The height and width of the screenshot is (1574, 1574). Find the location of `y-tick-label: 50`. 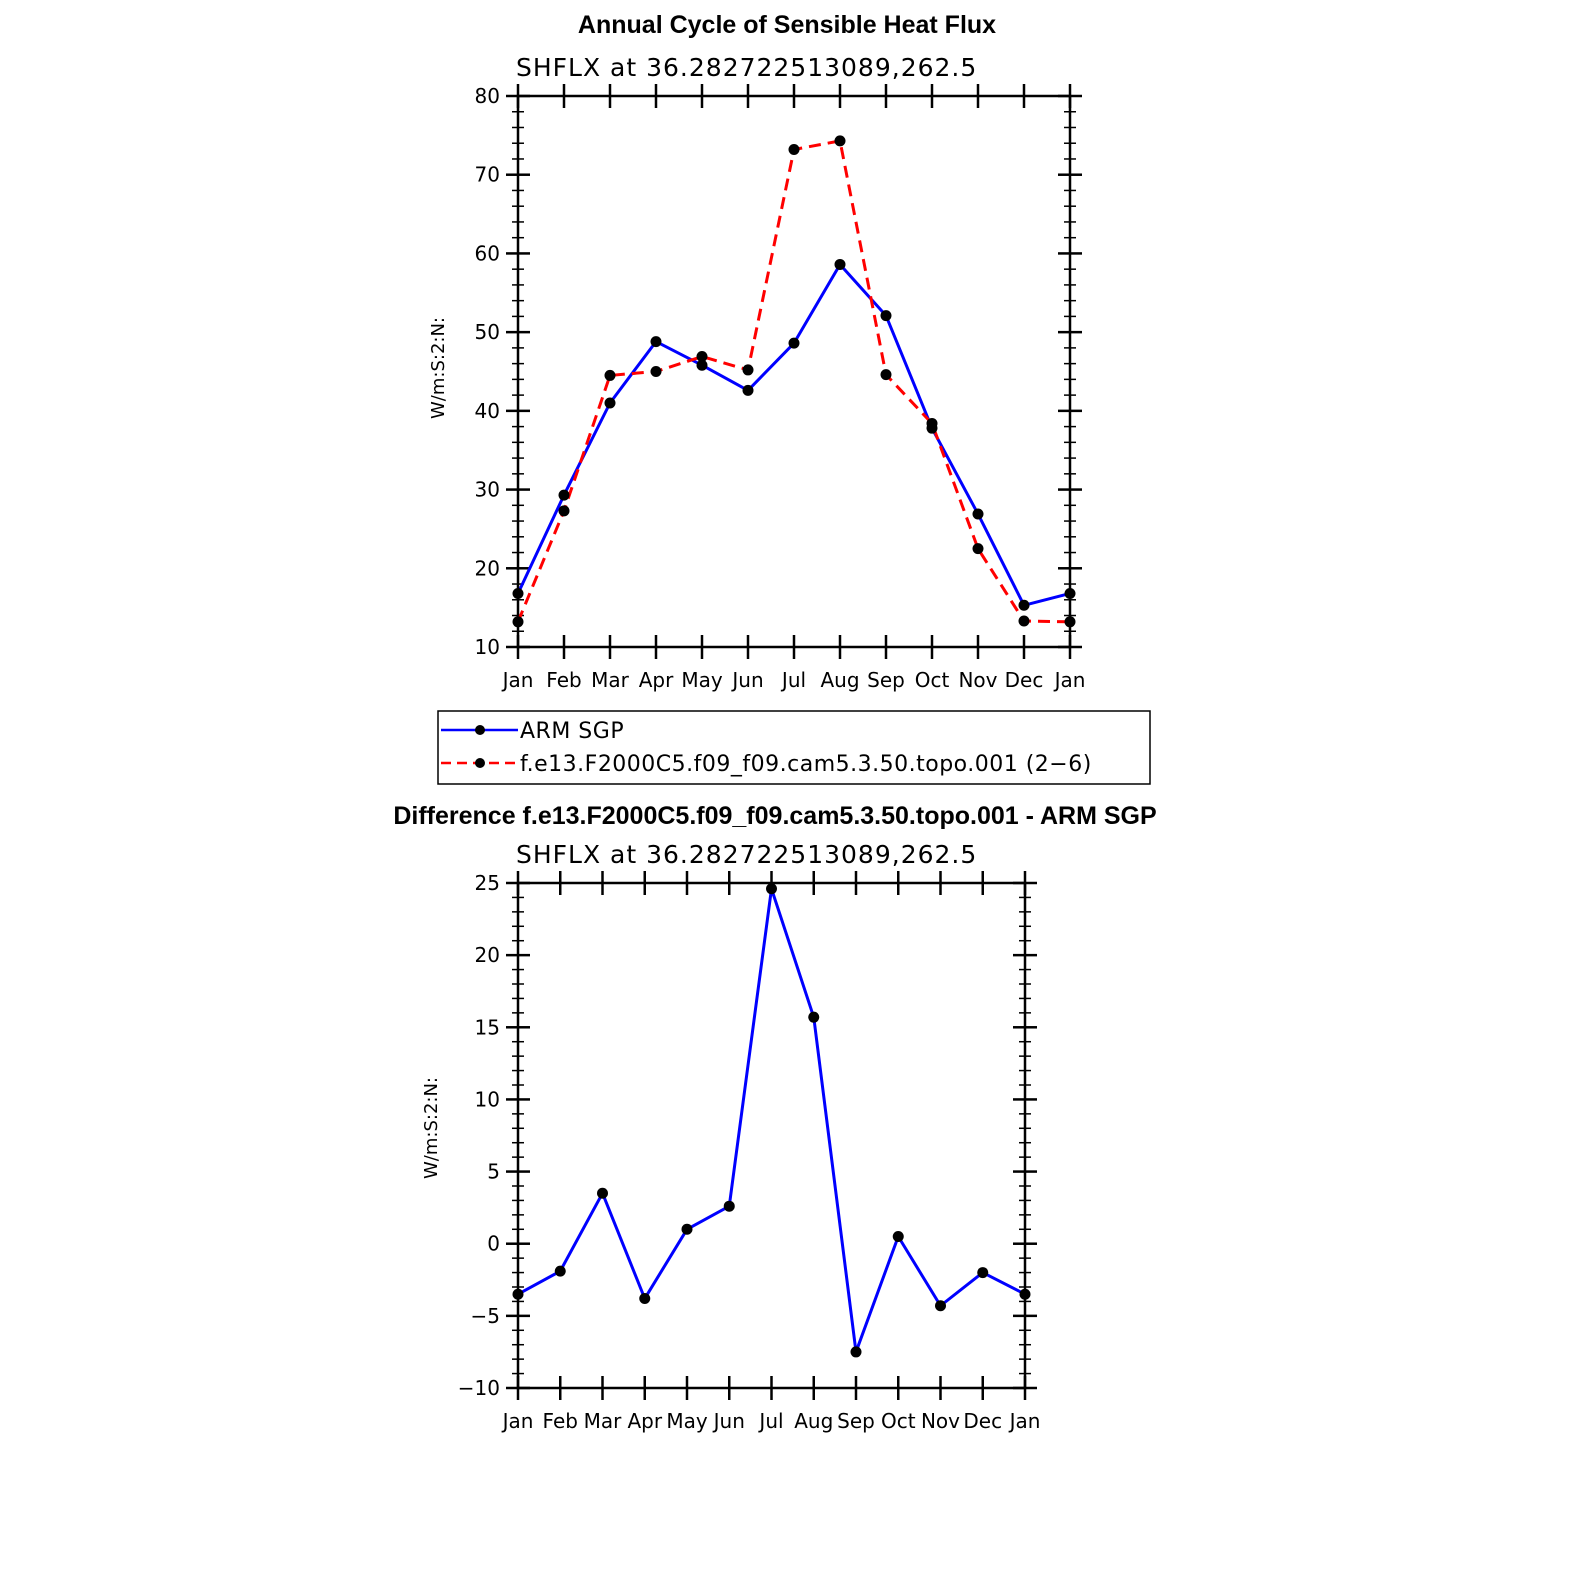

y-tick-label: 50 is located at coordinates (487, 332).